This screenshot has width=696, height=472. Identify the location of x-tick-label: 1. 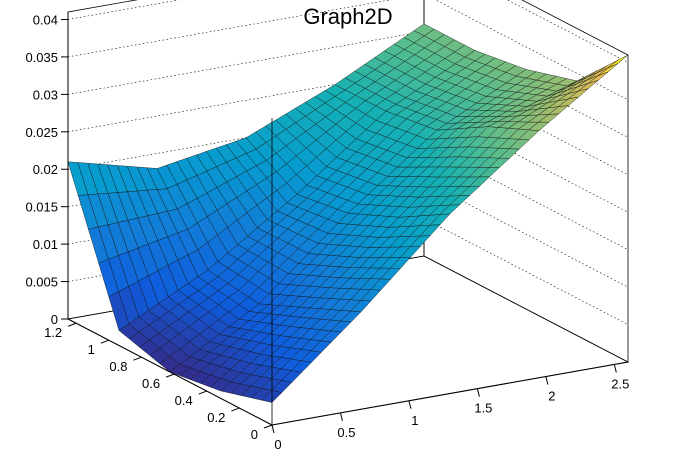
(414, 420).